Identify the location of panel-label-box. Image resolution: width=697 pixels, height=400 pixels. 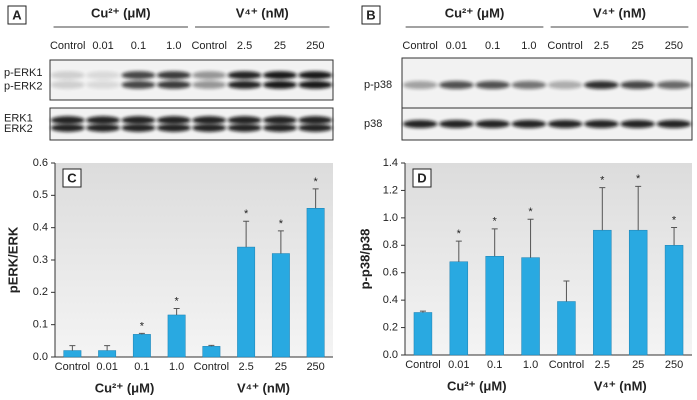
(422, 178).